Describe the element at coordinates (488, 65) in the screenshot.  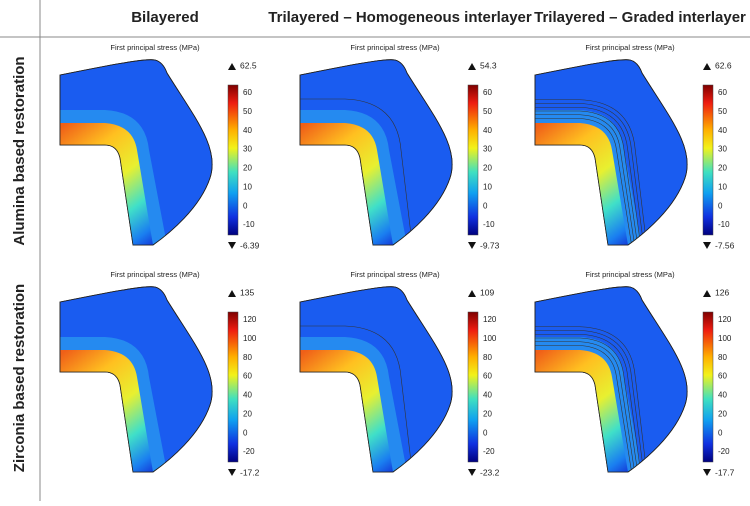
I see `max-value: 54.3` at that location.